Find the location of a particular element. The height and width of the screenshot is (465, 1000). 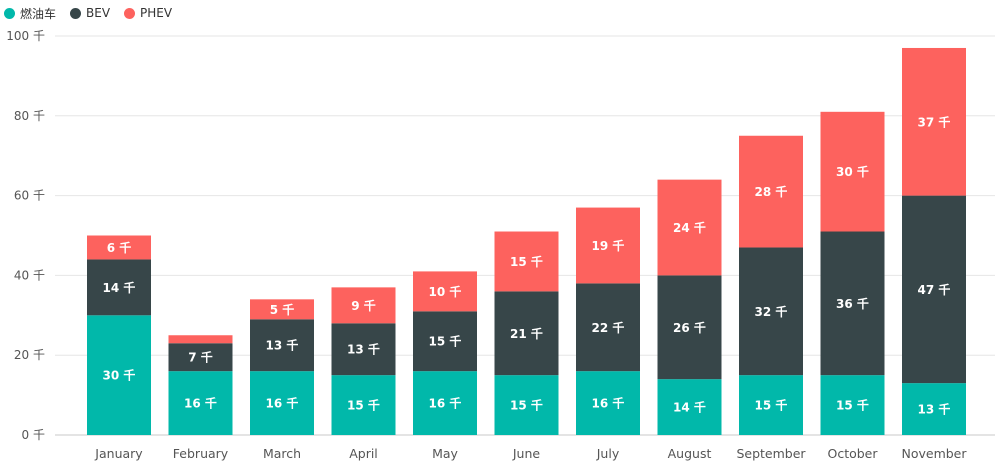

legend-item-bev: BEV is located at coordinates (90, 13).